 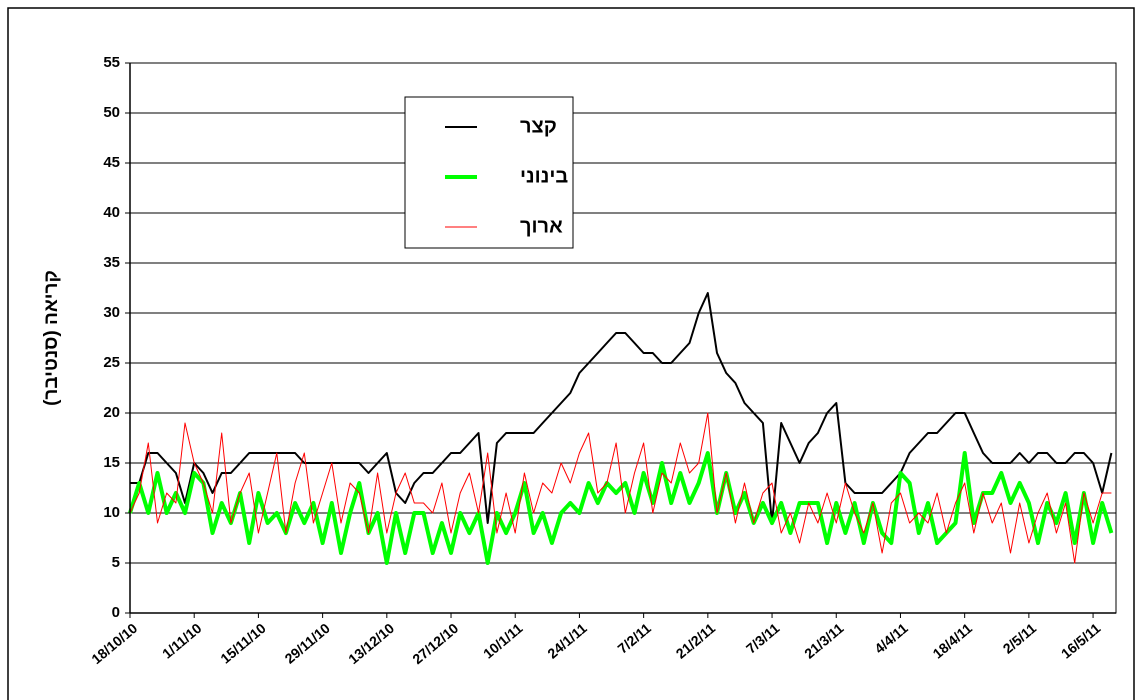 What do you see at coordinates (111, 162) in the screenshot?
I see `y-tick-label: 45` at bounding box center [111, 162].